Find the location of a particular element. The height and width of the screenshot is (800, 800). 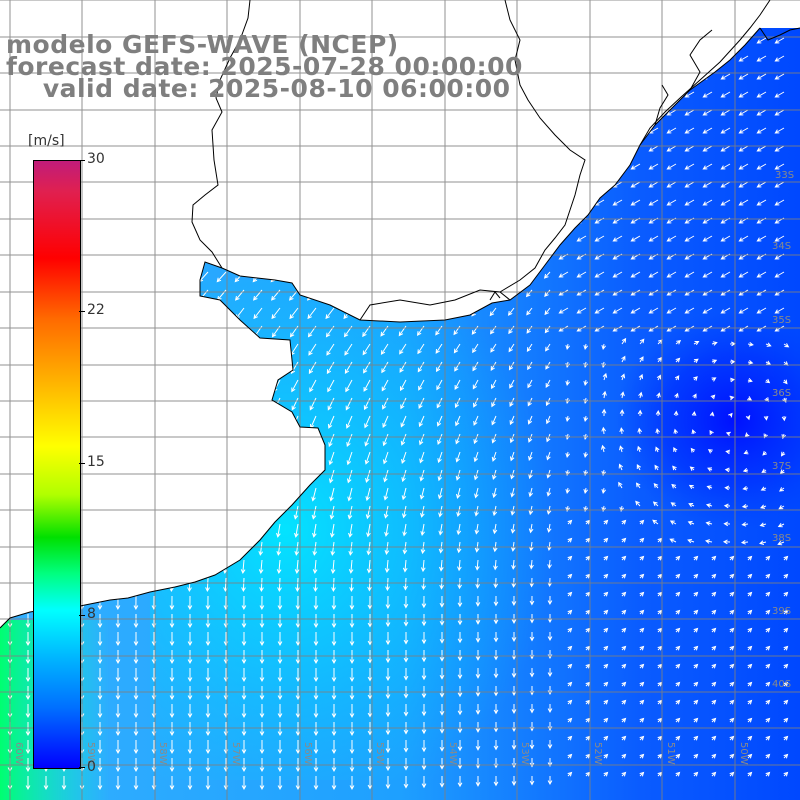

title-forecast-date: forecast date: 2025-07-28 00:00:00 is located at coordinates (264, 66).